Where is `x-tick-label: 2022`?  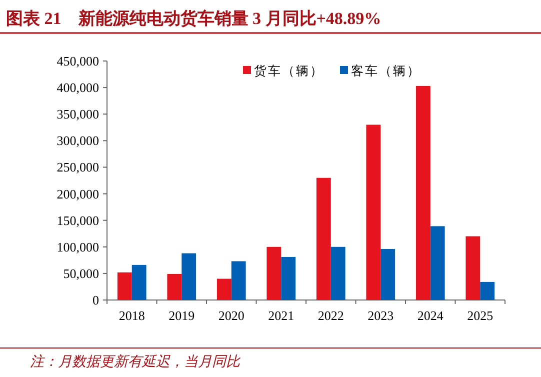
x-tick-label: 2022 is located at coordinates (331, 315).